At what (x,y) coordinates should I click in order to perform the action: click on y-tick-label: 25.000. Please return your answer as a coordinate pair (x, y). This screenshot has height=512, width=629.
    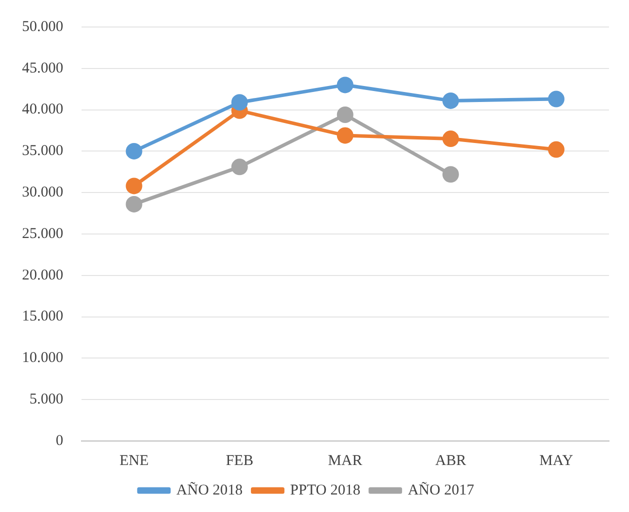
    Looking at the image, I should click on (43, 234).